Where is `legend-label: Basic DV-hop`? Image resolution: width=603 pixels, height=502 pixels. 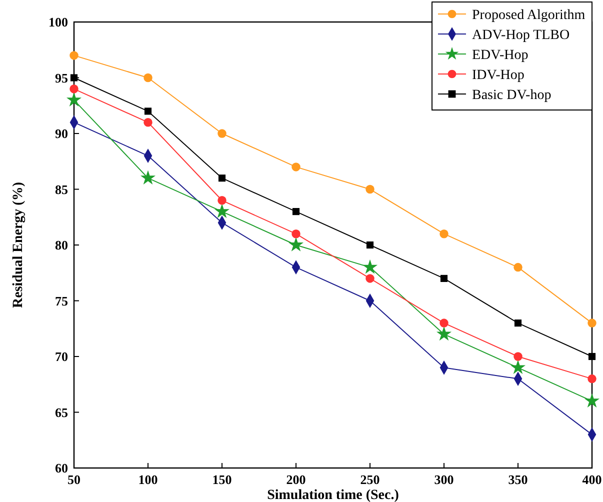 legend-label: Basic DV-hop is located at coordinates (512, 95).